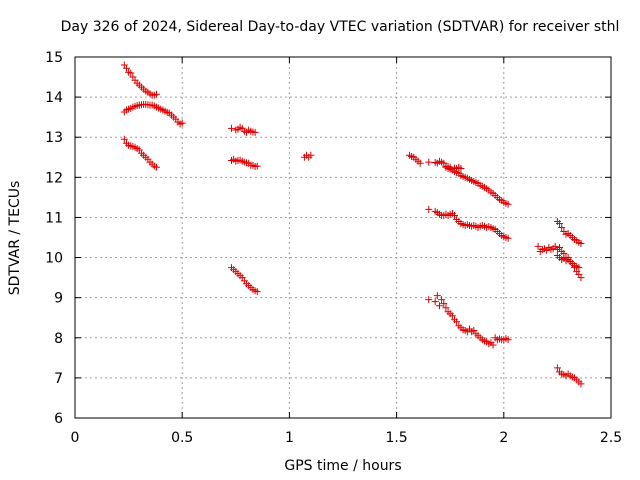  Describe the element at coordinates (15, 238) in the screenshot. I see `y-axis-label: SDTVAR / TECUs` at that location.